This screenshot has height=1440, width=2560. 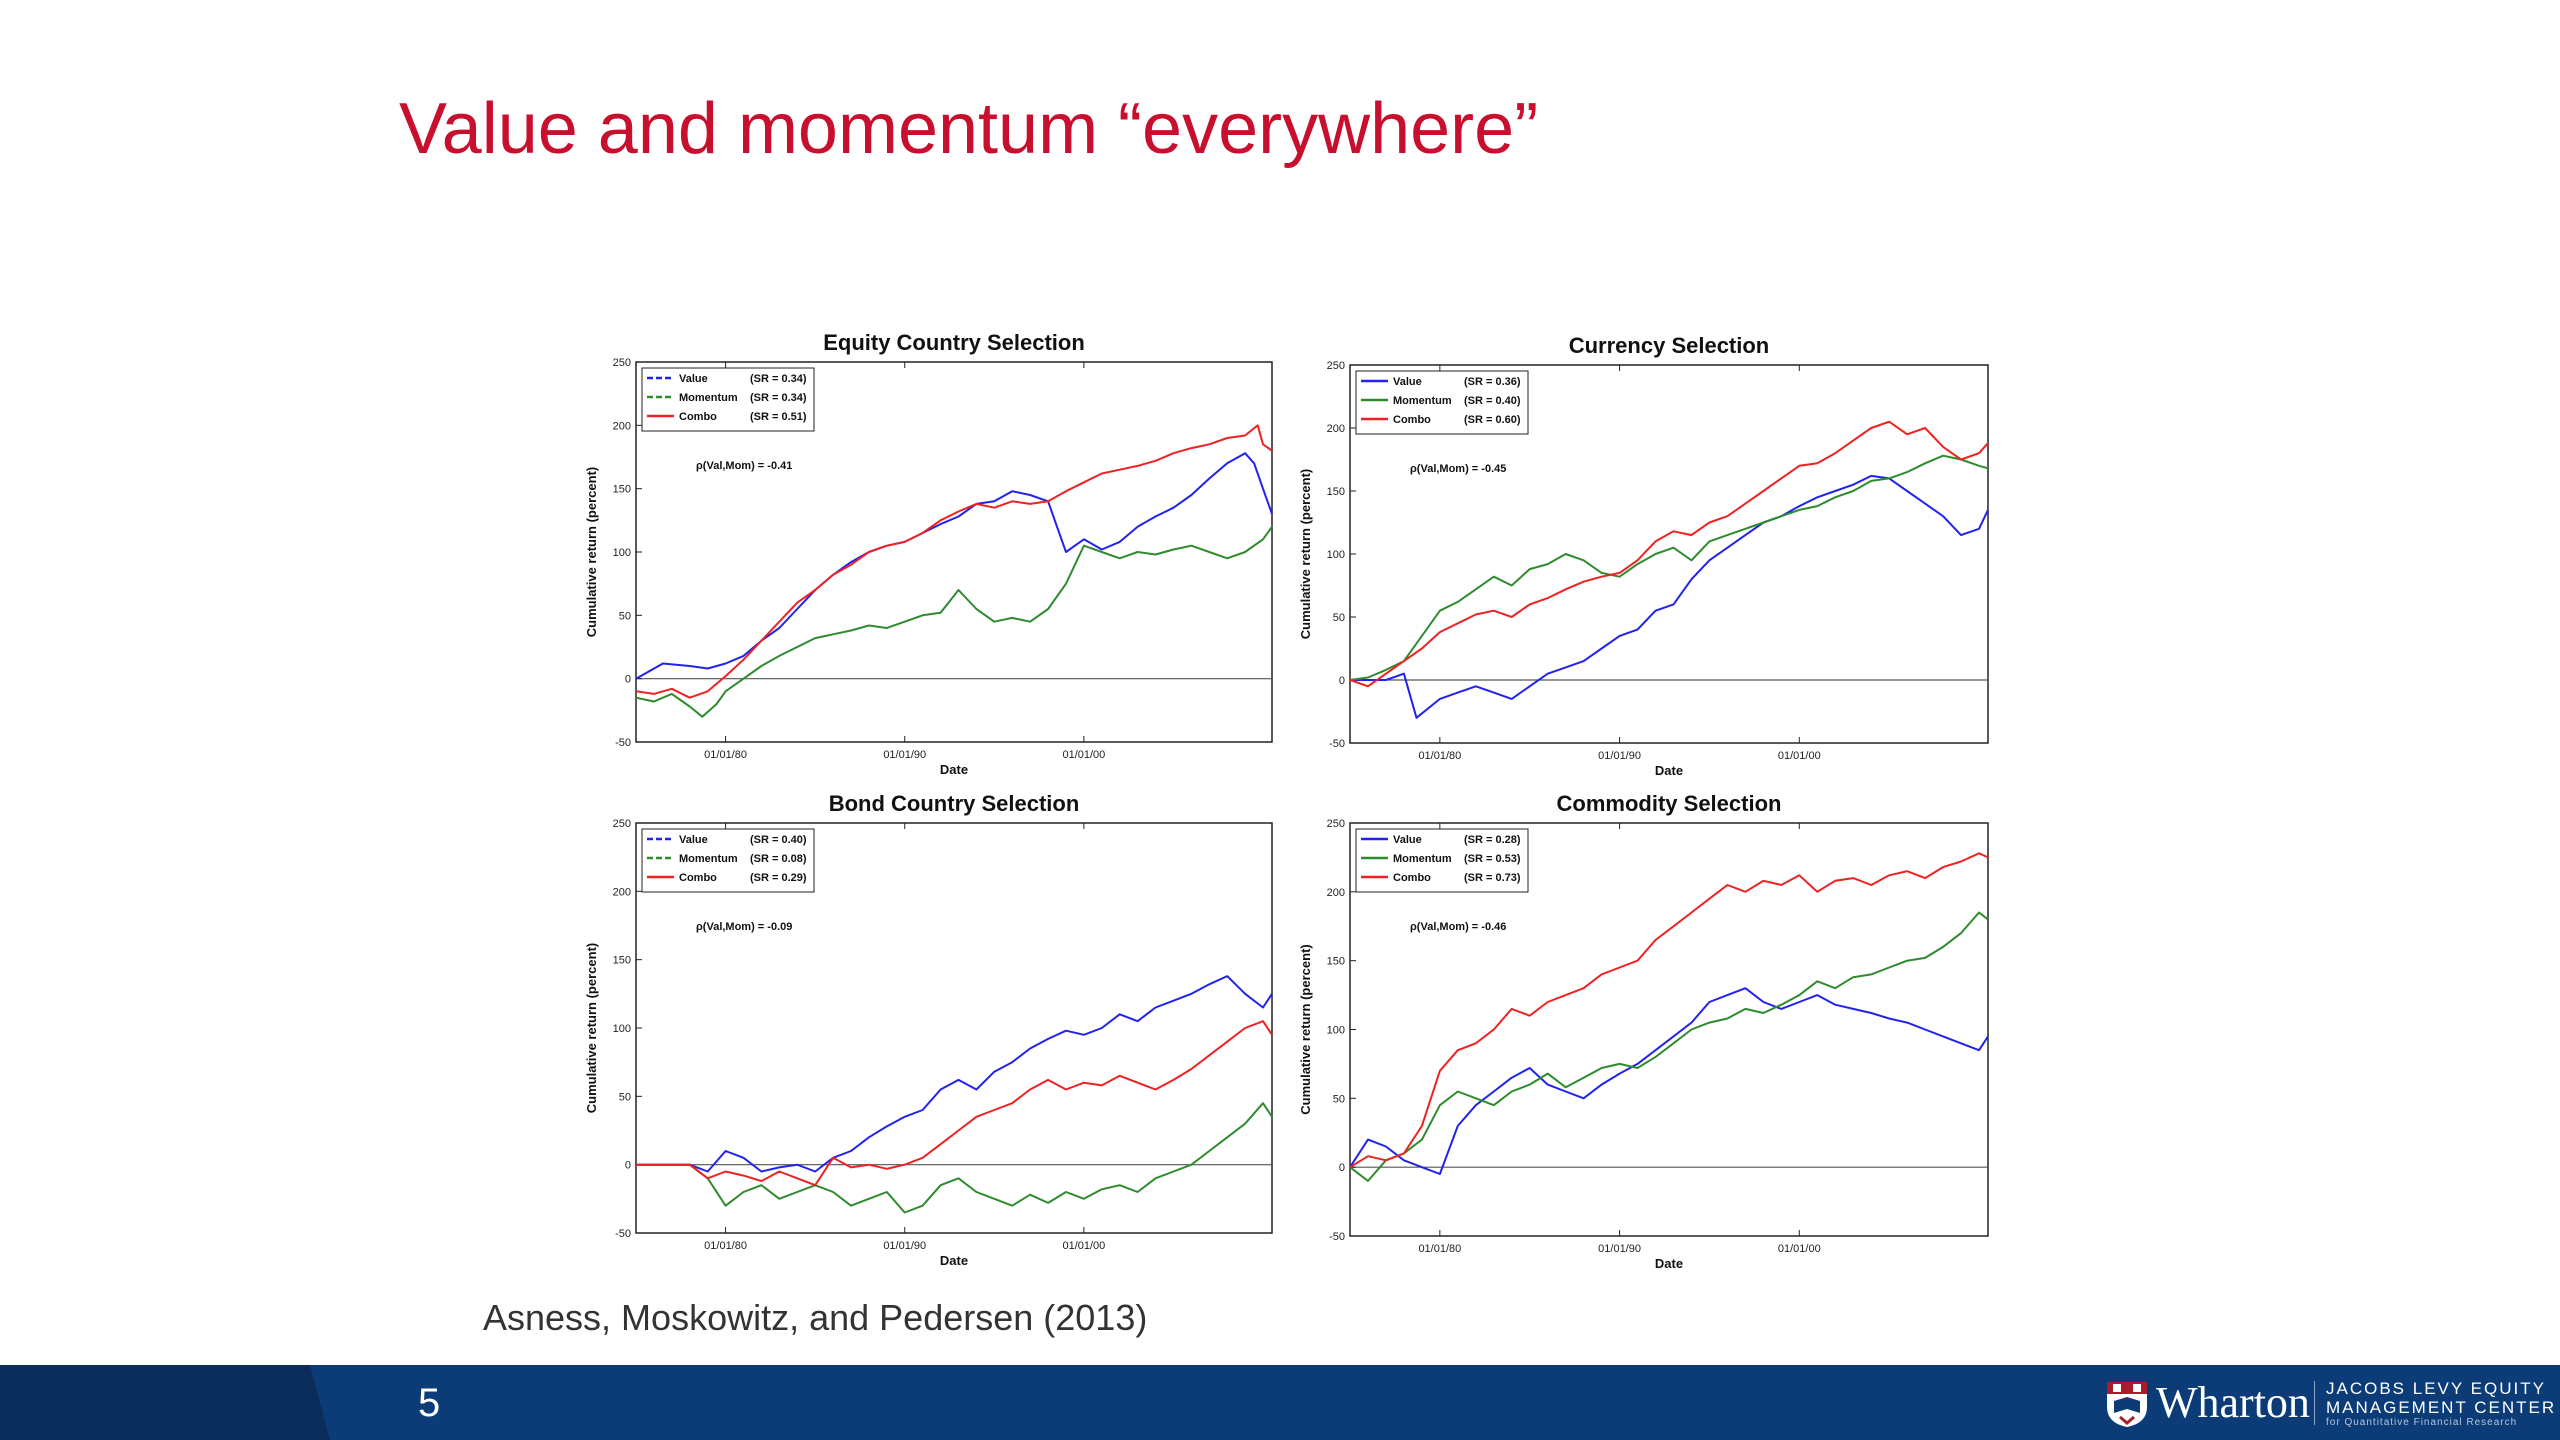 What do you see at coordinates (2441, 1407) in the screenshot?
I see `logo-line-2: MANAGEMENT CENTER` at bounding box center [2441, 1407].